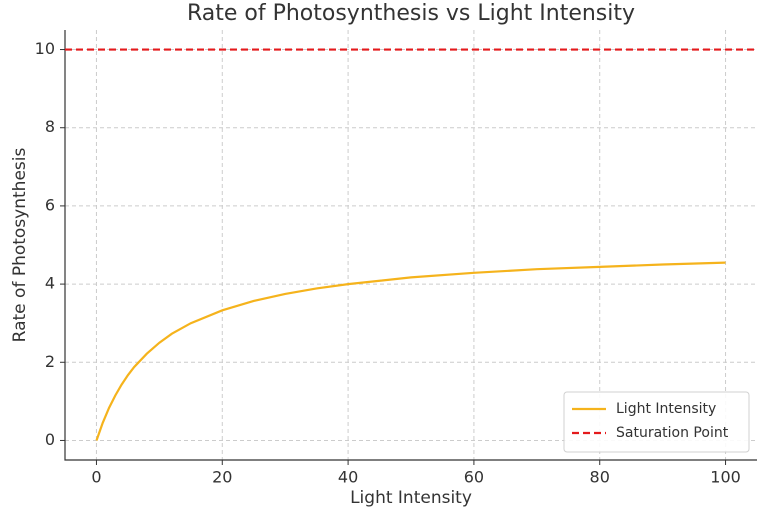 The width and height of the screenshot is (768, 512). What do you see at coordinates (725, 477) in the screenshot?
I see `x-tick-label: 100` at bounding box center [725, 477].